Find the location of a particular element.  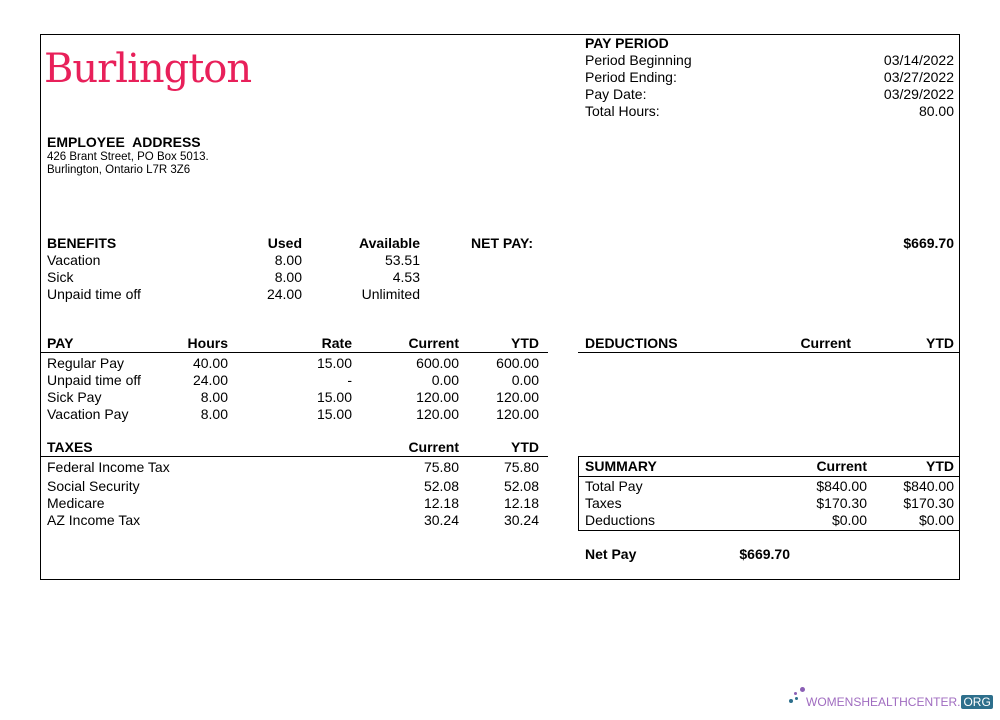

deductions-divider is located at coordinates (768, 352).